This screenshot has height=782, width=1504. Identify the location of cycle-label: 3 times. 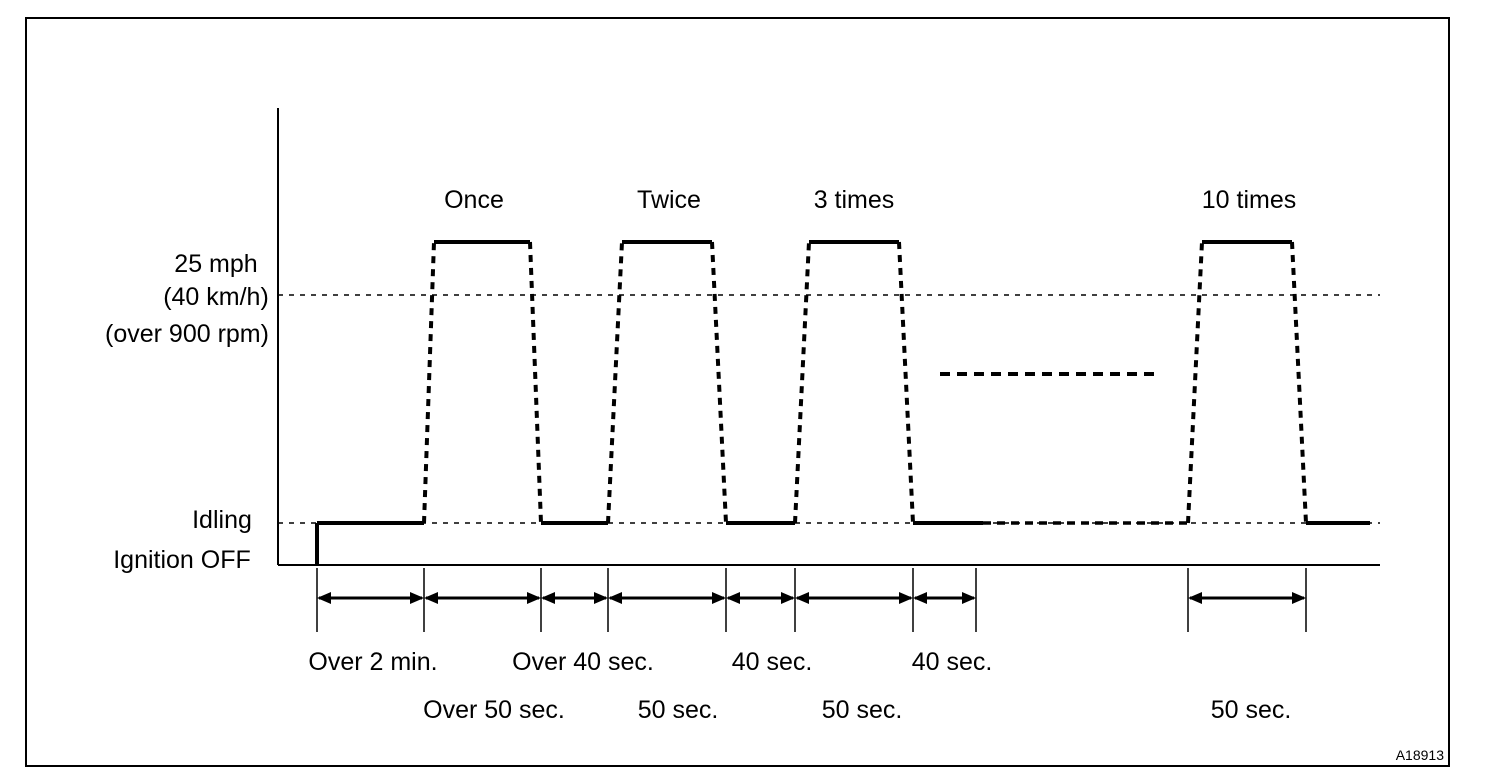
(854, 200).